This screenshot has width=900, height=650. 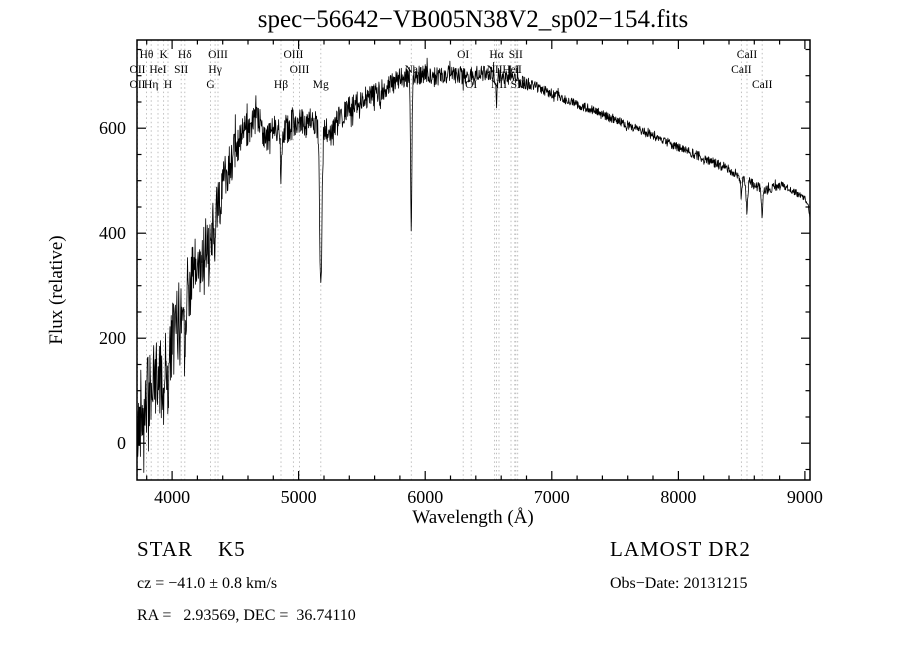 What do you see at coordinates (210, 85) in the screenshot?
I see `line-label: G` at bounding box center [210, 85].